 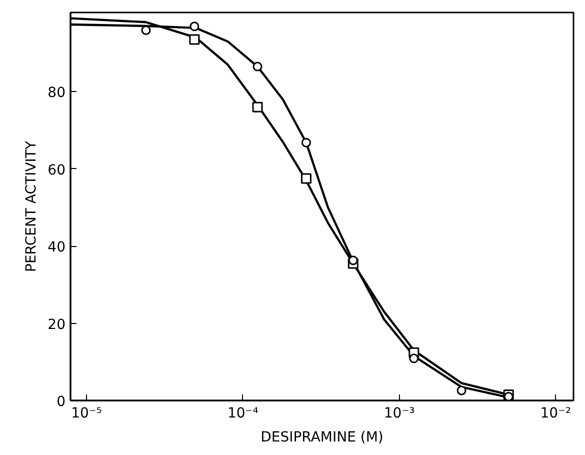 What do you see at coordinates (57, 248) in the screenshot?
I see `y-tick-label: 40` at bounding box center [57, 248].